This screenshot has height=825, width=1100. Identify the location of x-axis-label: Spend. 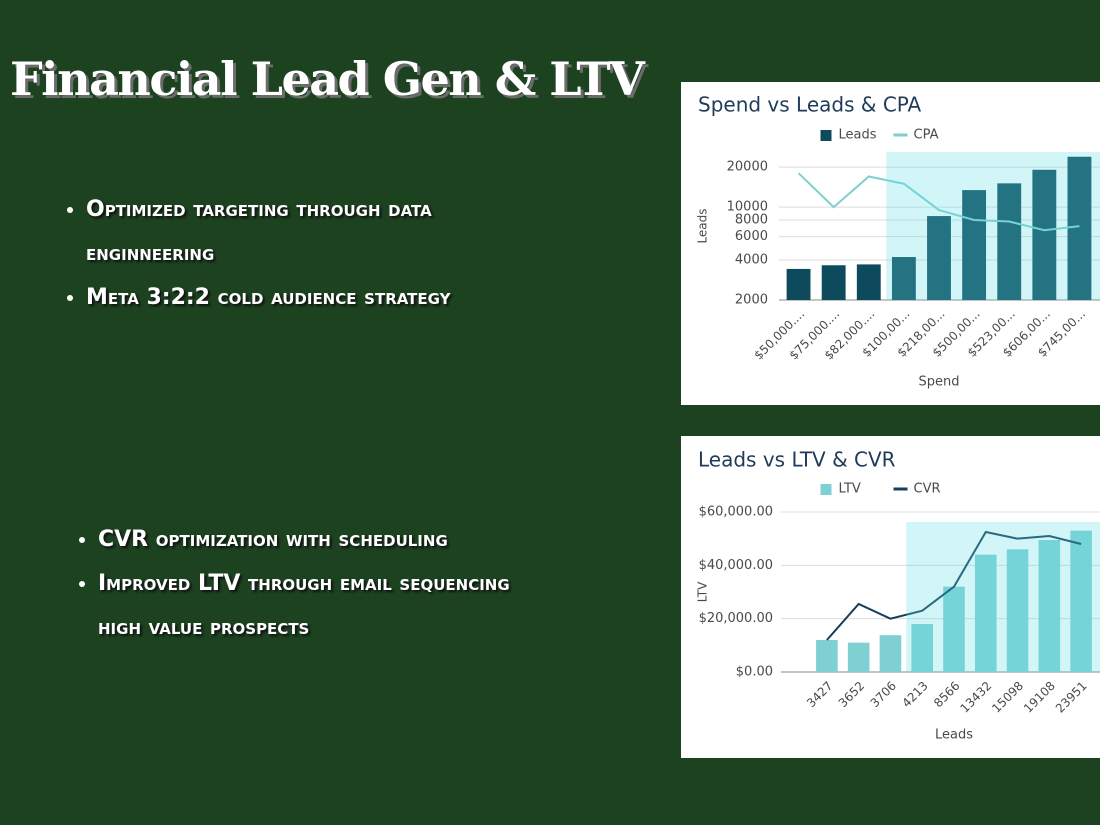
(939, 382).